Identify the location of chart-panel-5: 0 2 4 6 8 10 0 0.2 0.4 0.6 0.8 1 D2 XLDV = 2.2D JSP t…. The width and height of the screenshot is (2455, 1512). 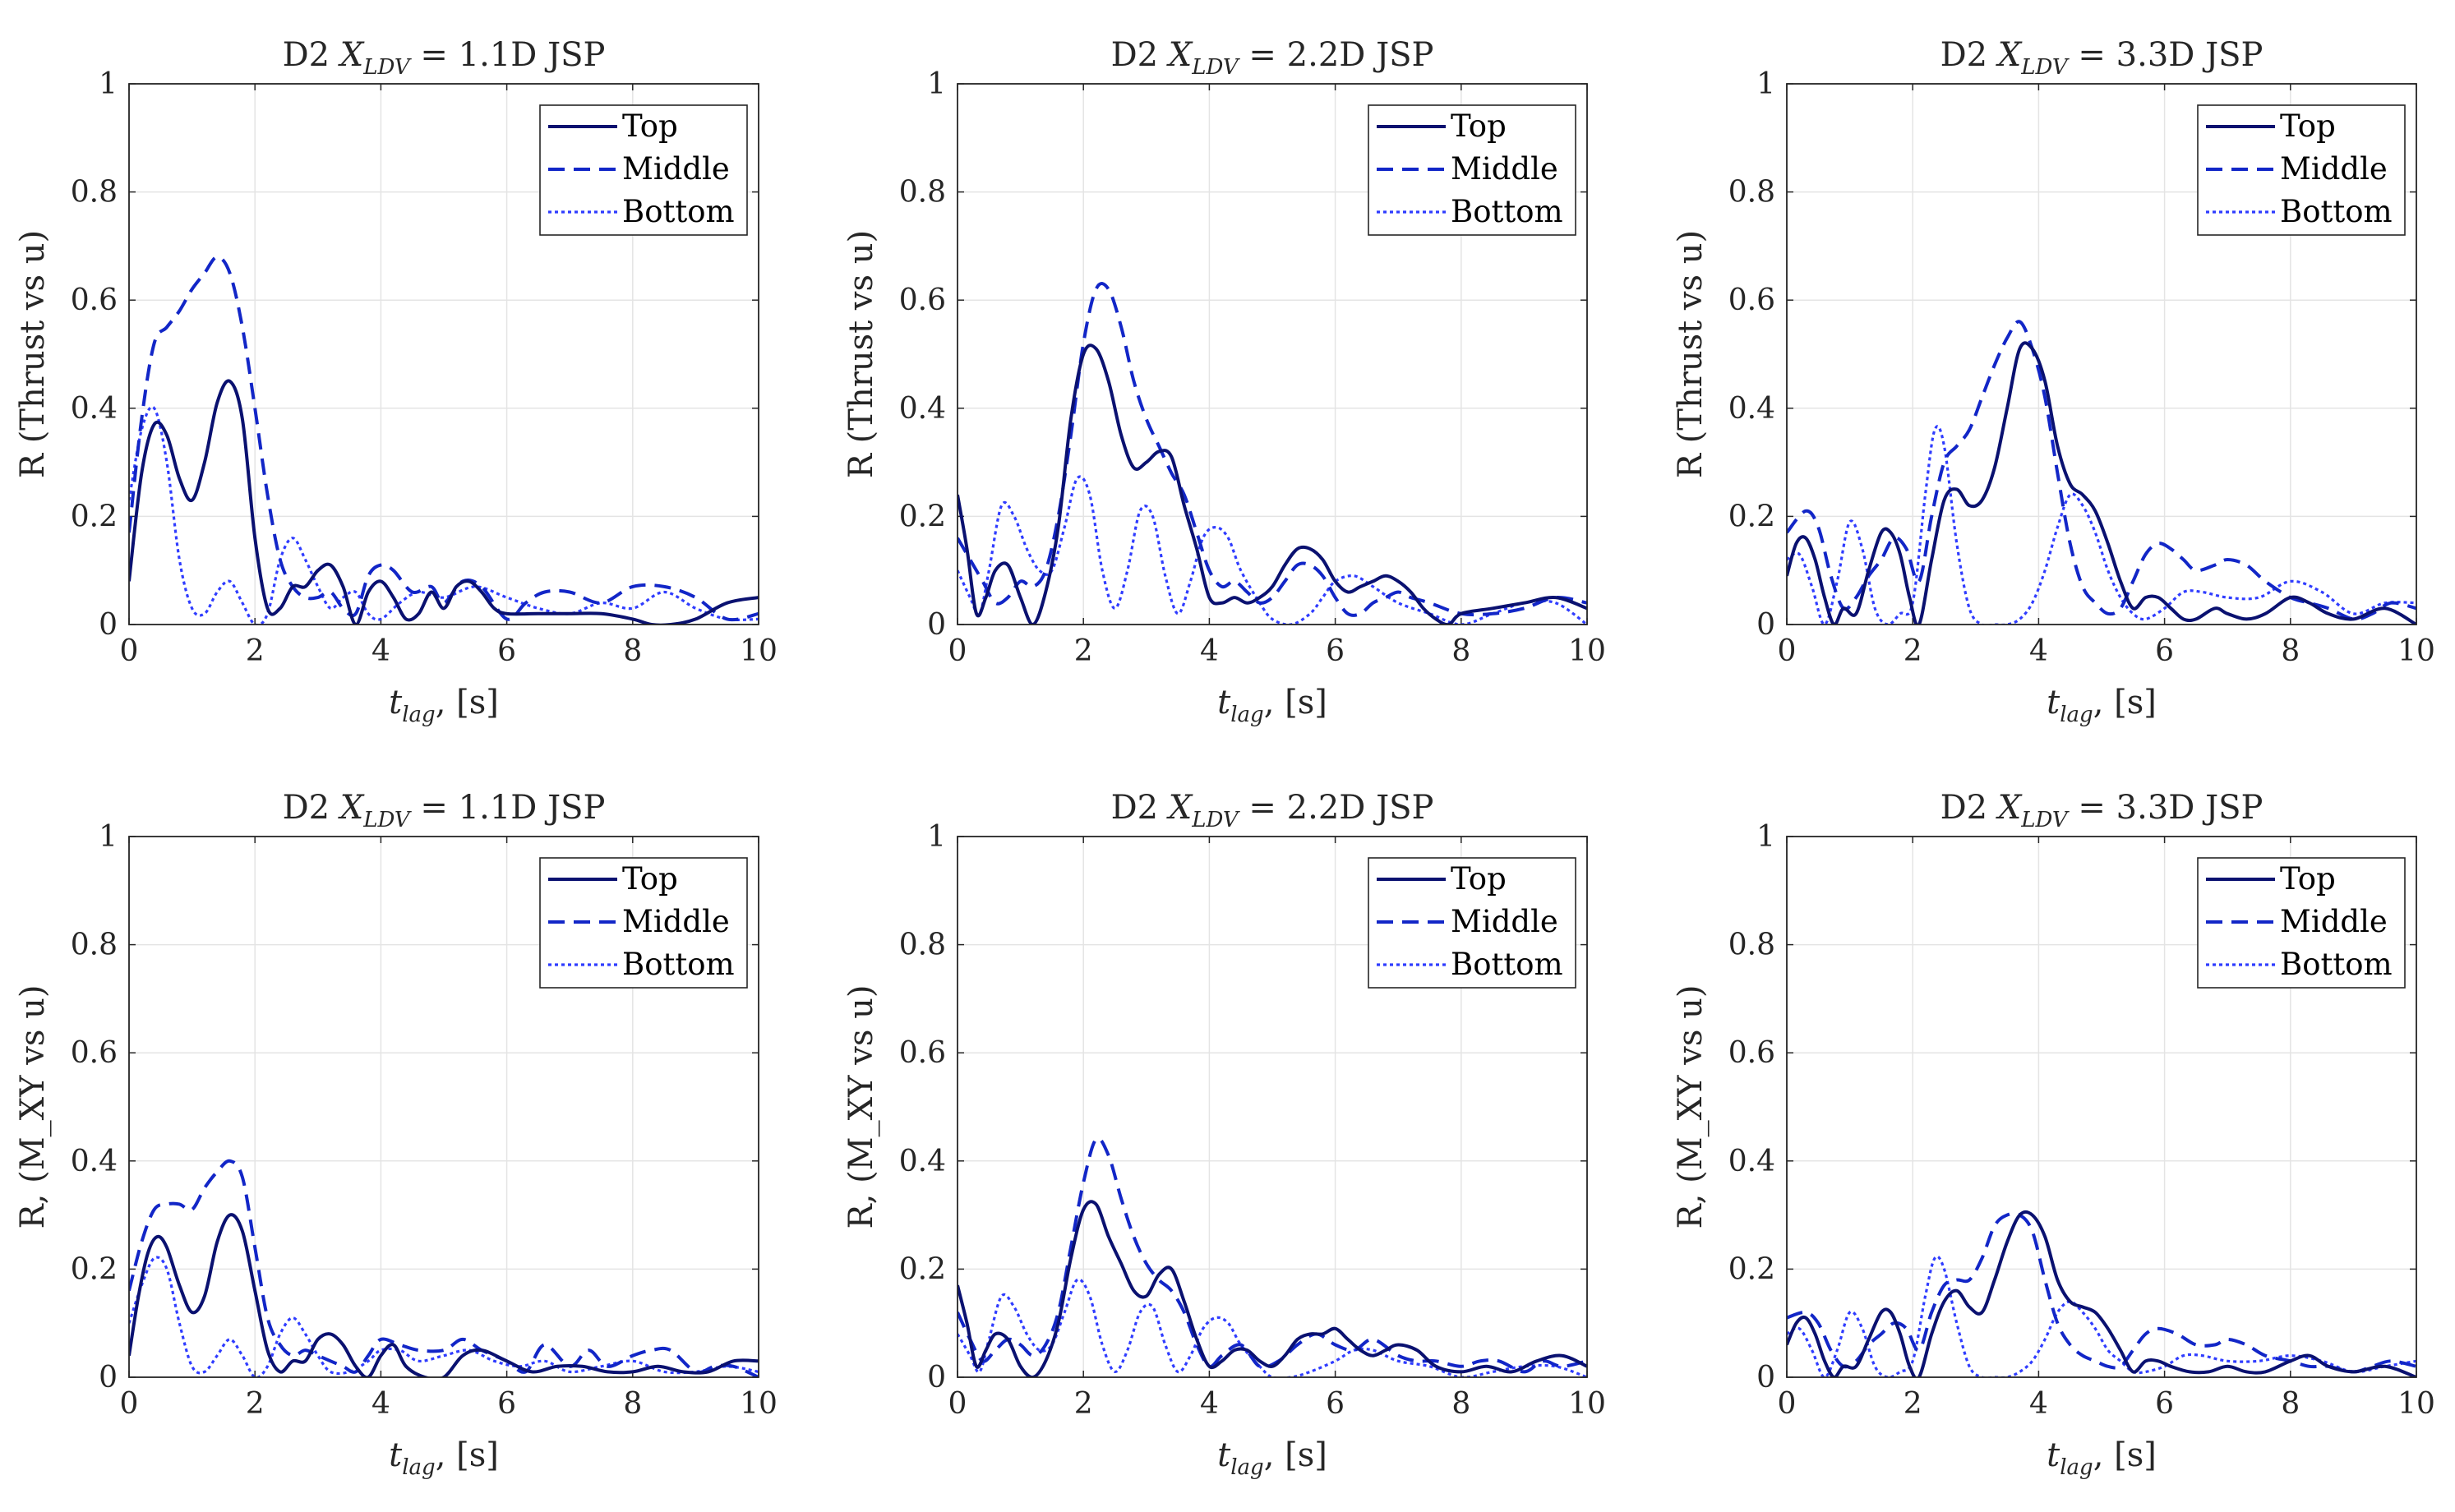
(1224, 1134).